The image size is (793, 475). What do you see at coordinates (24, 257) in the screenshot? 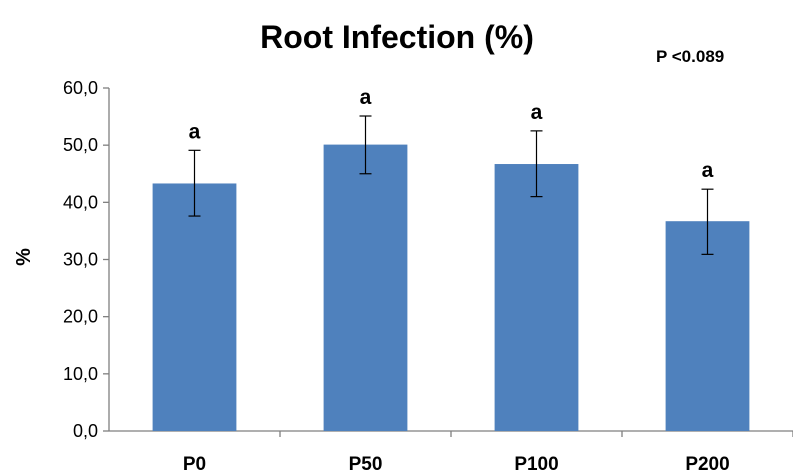
I see `y-axis-label: %` at bounding box center [24, 257].